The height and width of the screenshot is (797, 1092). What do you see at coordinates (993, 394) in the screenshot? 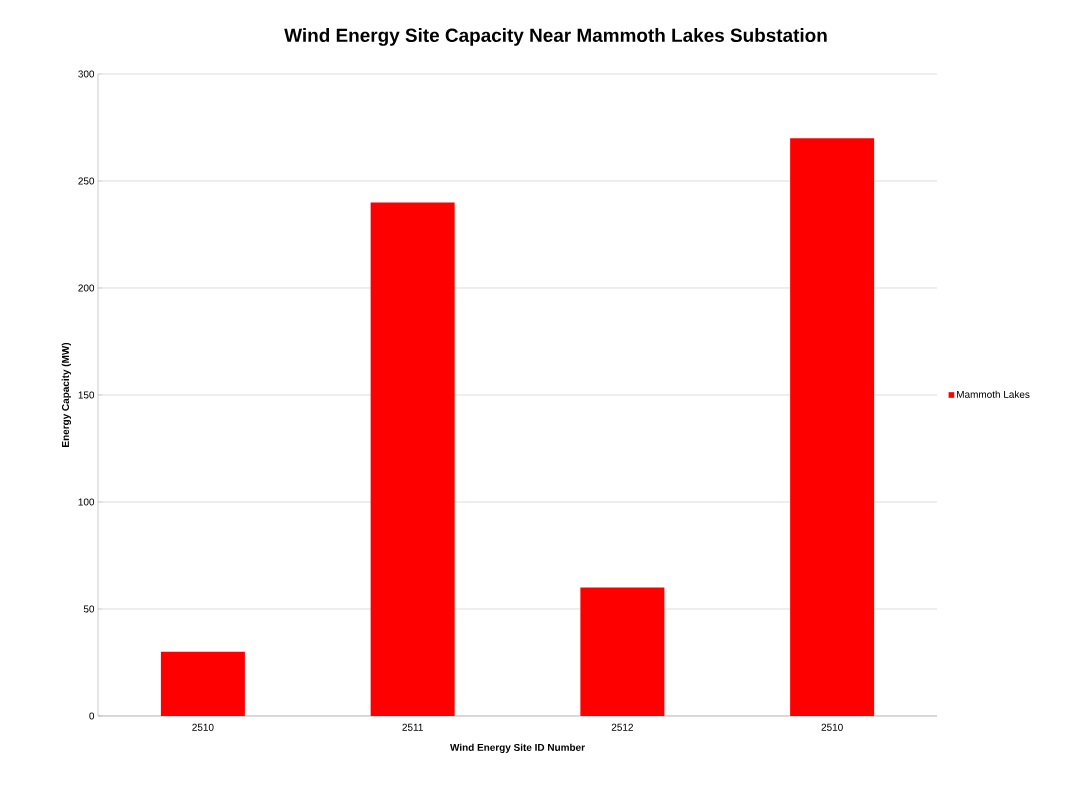
I see `legend-label: Mammoth Lakes` at bounding box center [993, 394].